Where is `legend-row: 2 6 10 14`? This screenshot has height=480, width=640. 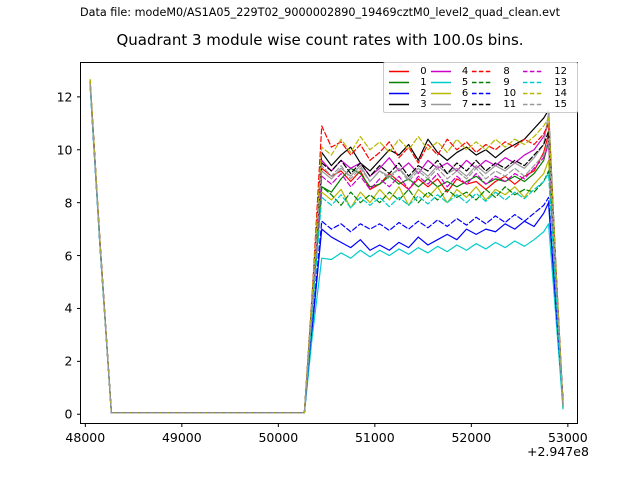
legend-row: 2 6 10 14 is located at coordinates (480, 93).